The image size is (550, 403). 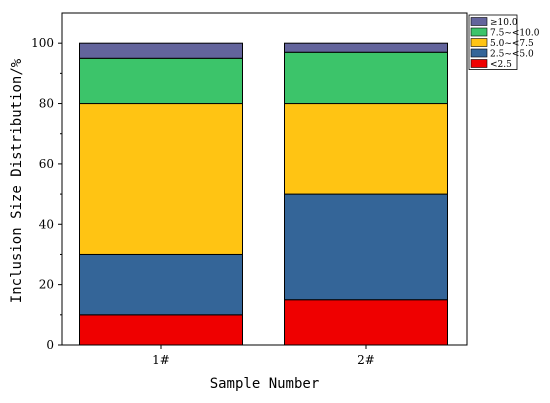 What do you see at coordinates (42, 43) in the screenshot?
I see `y-tick-label: 100` at bounding box center [42, 43].